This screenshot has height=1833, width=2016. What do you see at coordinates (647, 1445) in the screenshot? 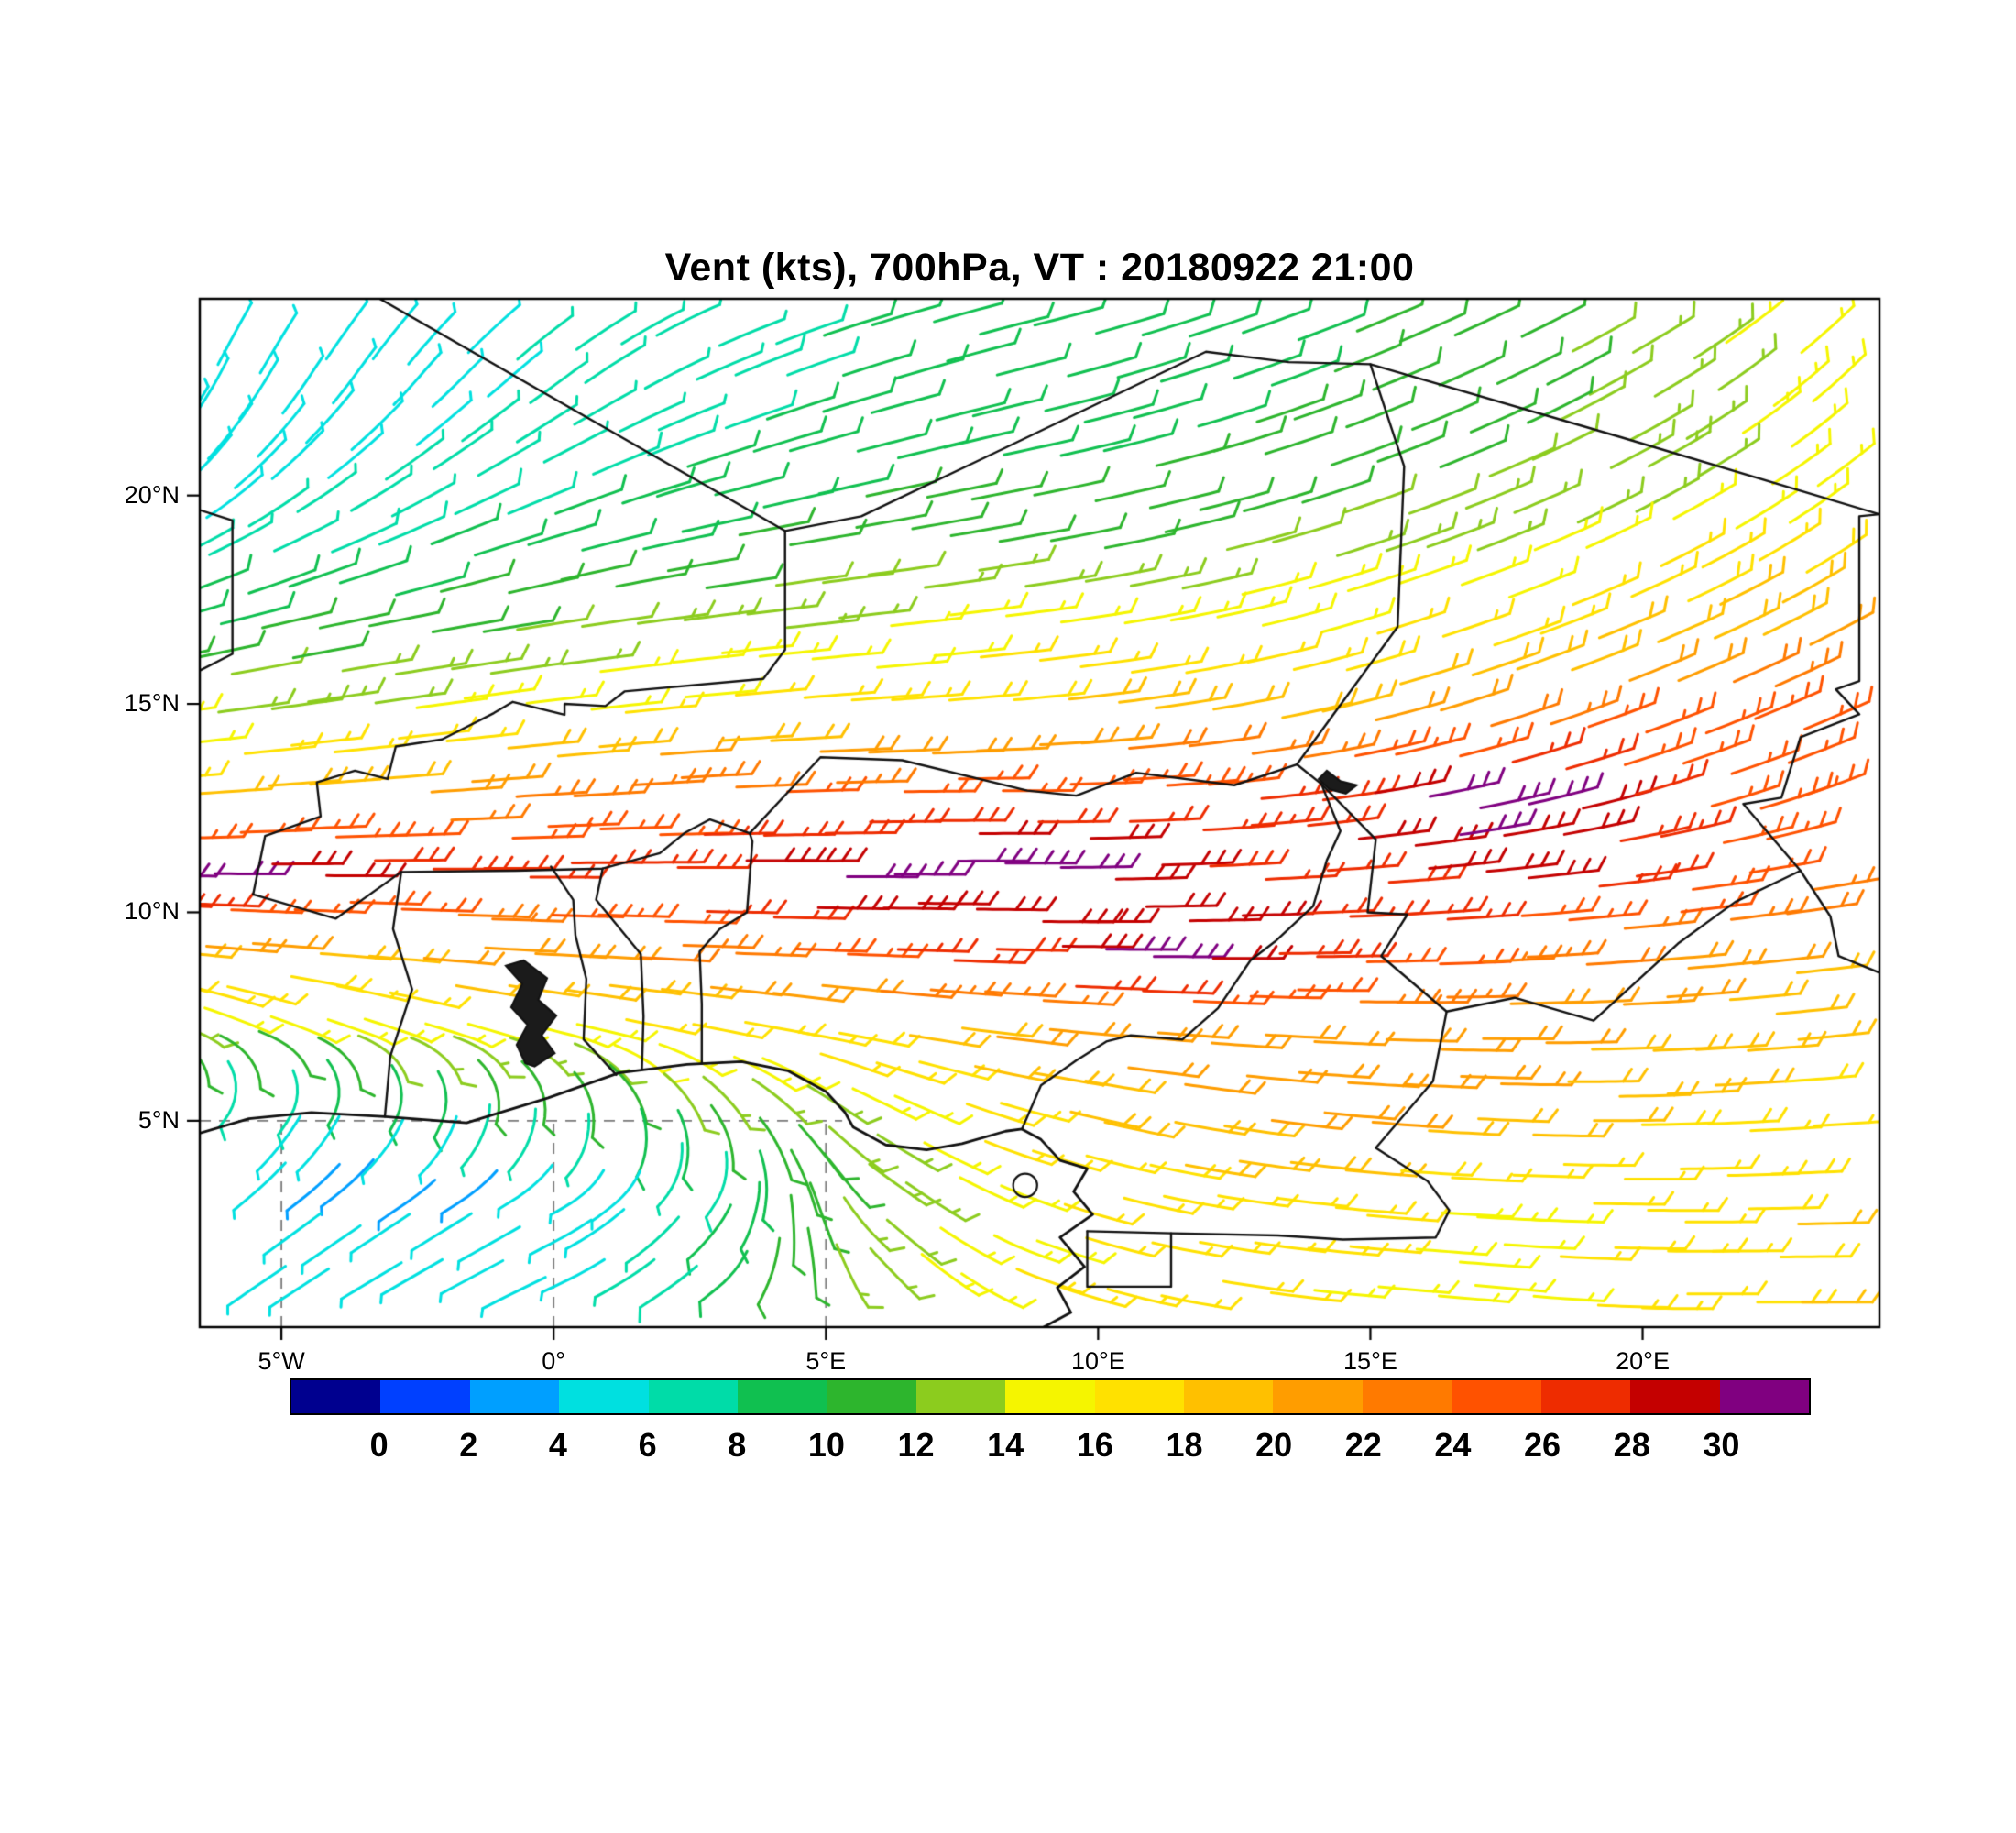
I see `colorbar-tick-label: 6` at bounding box center [647, 1445].